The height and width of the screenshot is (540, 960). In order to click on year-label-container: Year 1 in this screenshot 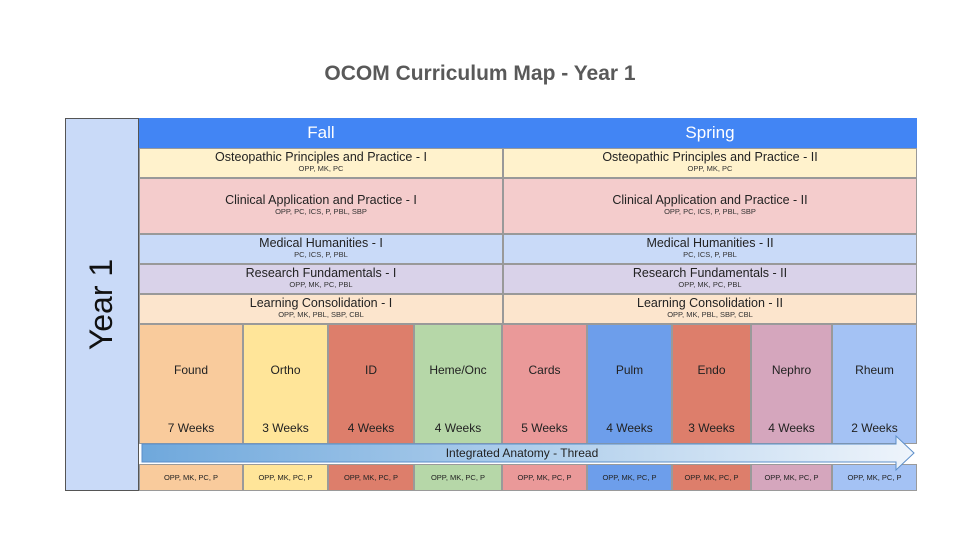, I will do `click(102, 304)`.